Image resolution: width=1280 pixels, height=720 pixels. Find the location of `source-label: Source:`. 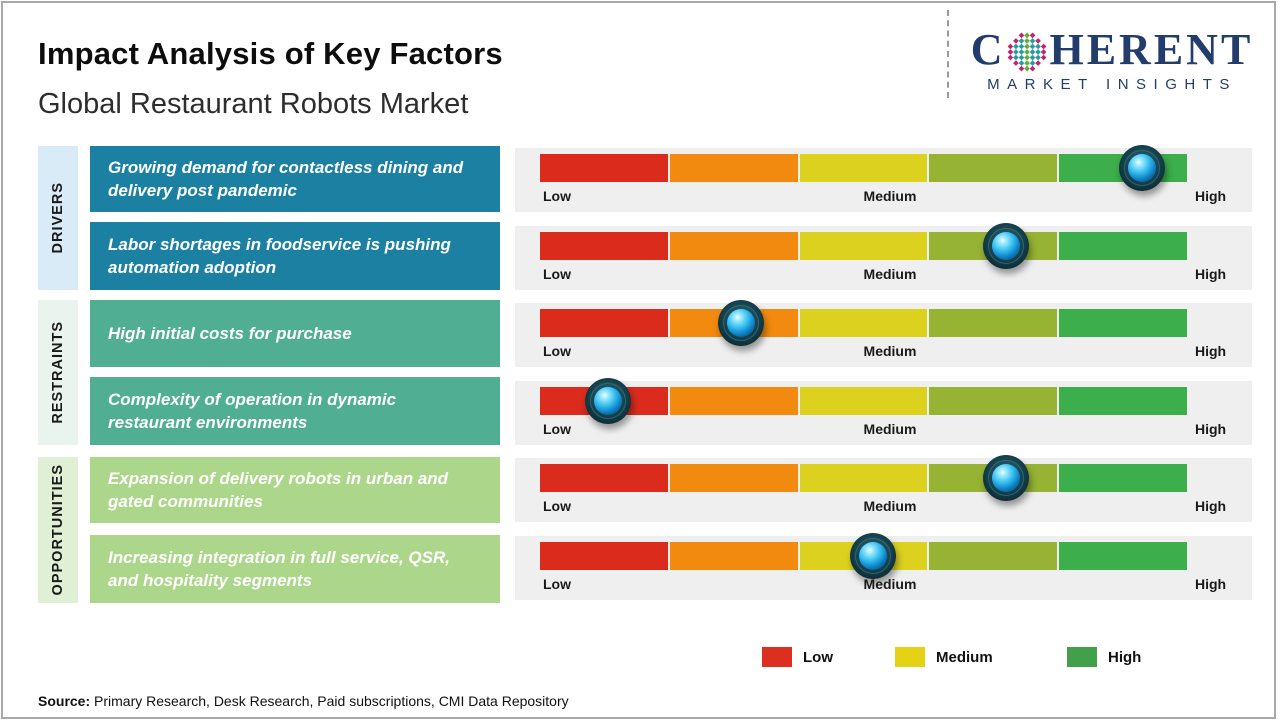

source-label: Source: is located at coordinates (64, 701).